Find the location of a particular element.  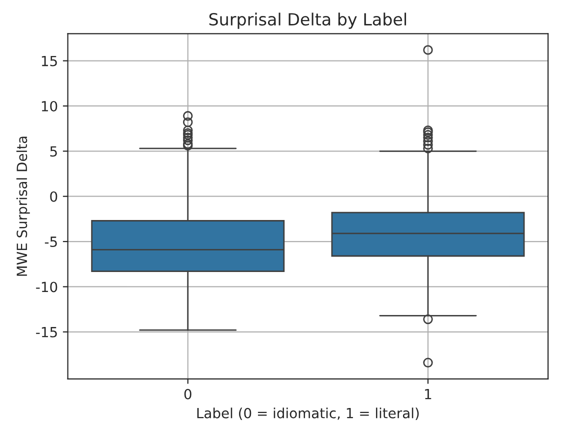

chart-title: Surprisal Delta by Label is located at coordinates (307, 20).